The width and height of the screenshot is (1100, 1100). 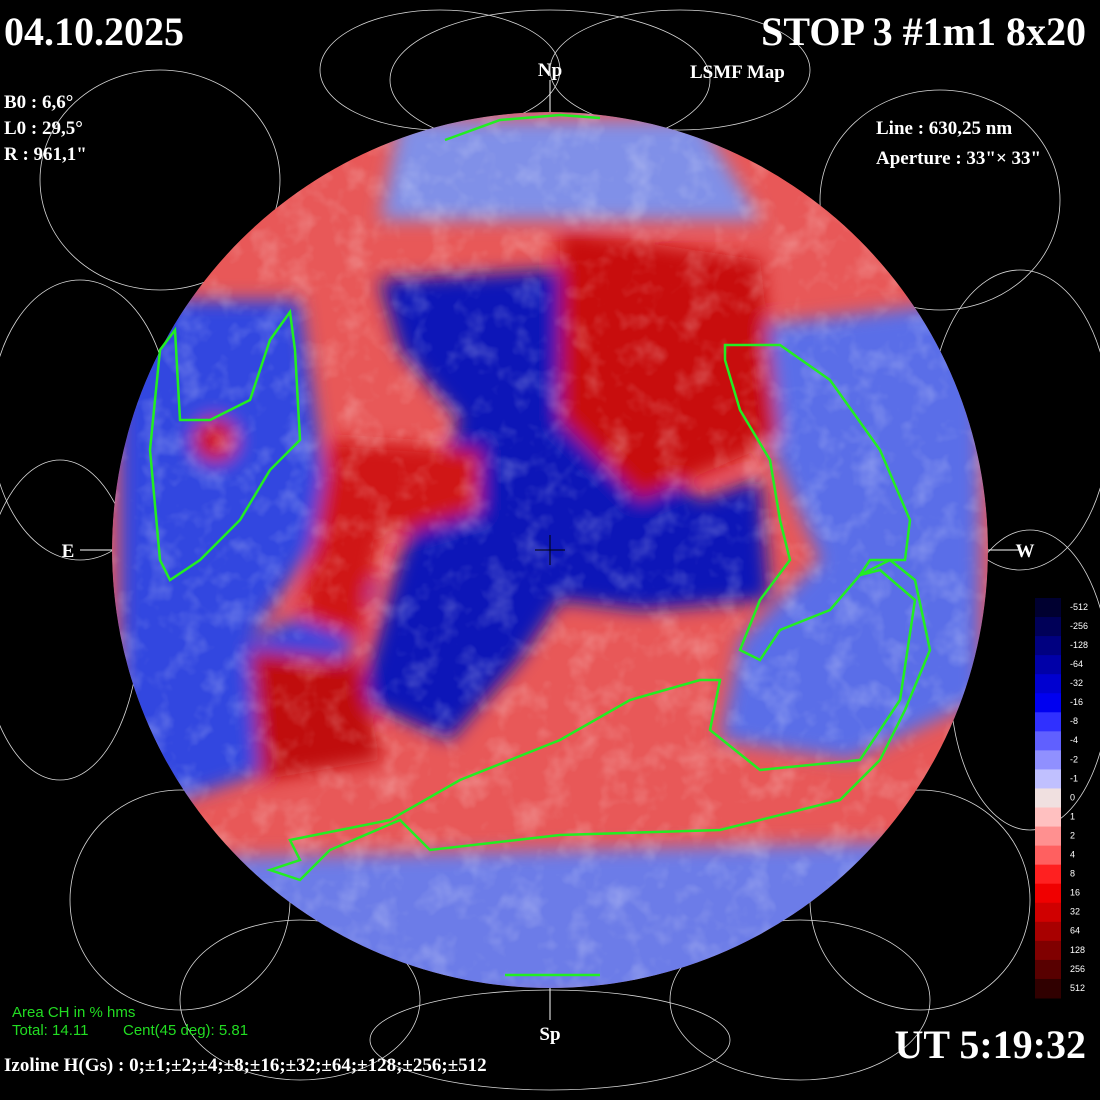 I want to click on area-cent: Cent(45 deg): 5.81, so click(x=185, y=1030).